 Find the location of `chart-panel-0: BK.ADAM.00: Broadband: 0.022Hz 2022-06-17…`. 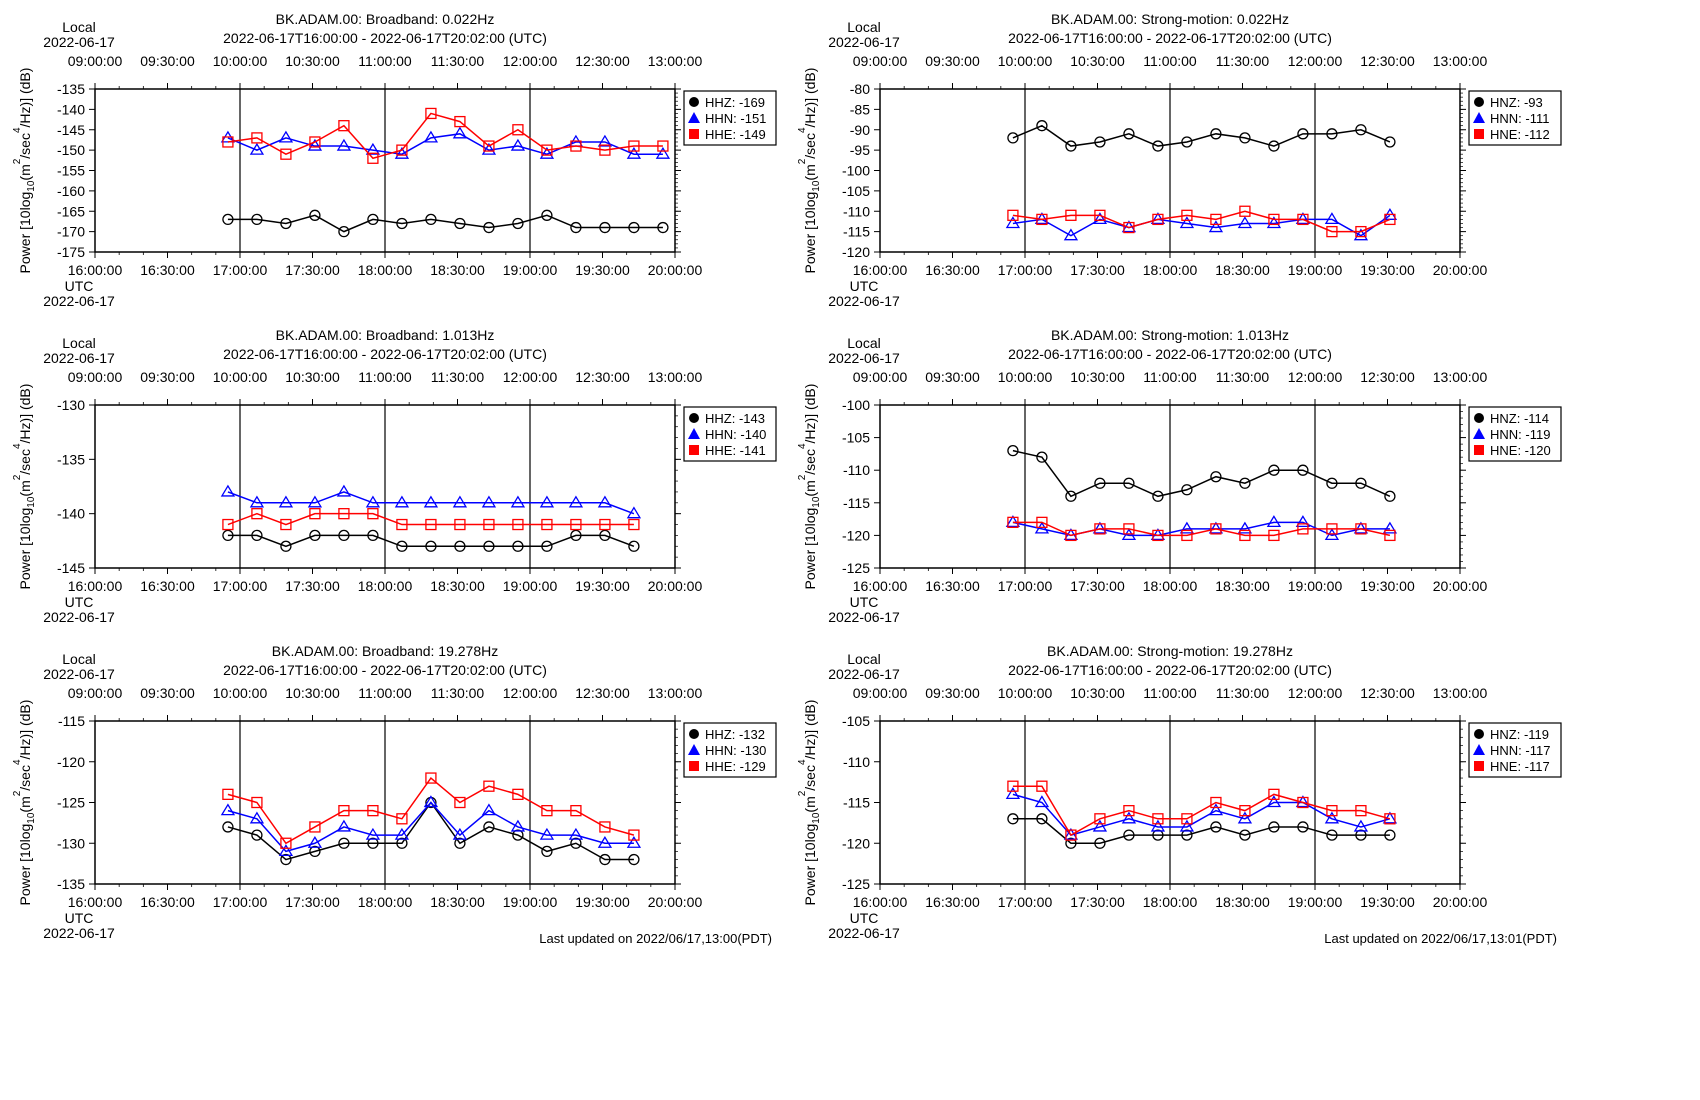

chart-panel-0: BK.ADAM.00: Broadband: 0.022Hz 2022-06-17… is located at coordinates (394, 160).